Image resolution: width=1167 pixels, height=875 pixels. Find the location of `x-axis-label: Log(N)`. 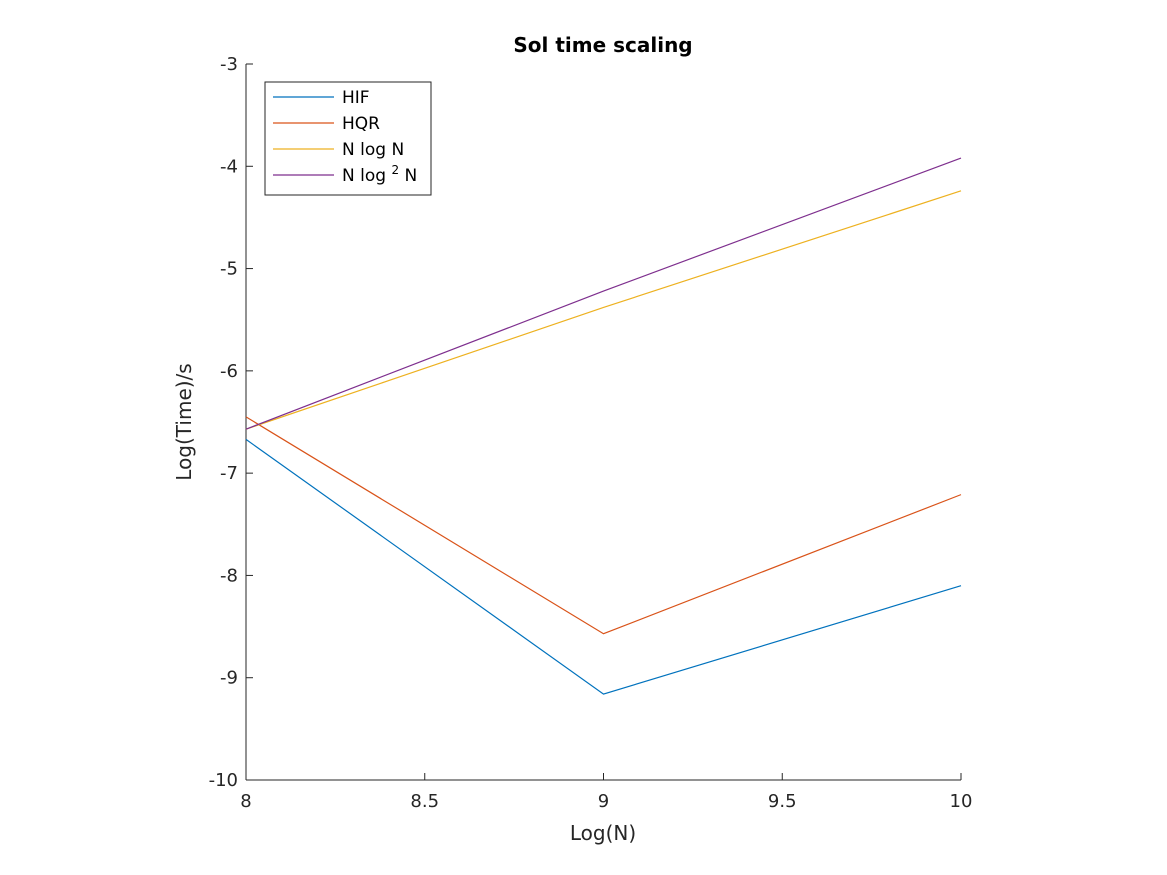

x-axis-label: Log(N) is located at coordinates (603, 833).